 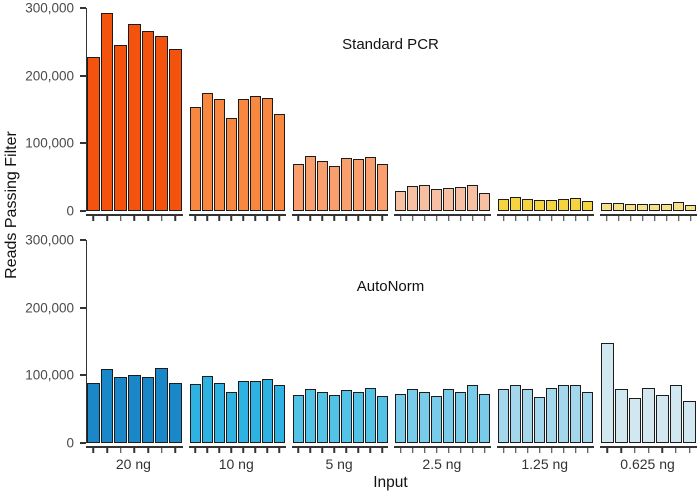 What do you see at coordinates (49, 375) in the screenshot?
I see `y-tick-label: 100,000` at bounding box center [49, 375].